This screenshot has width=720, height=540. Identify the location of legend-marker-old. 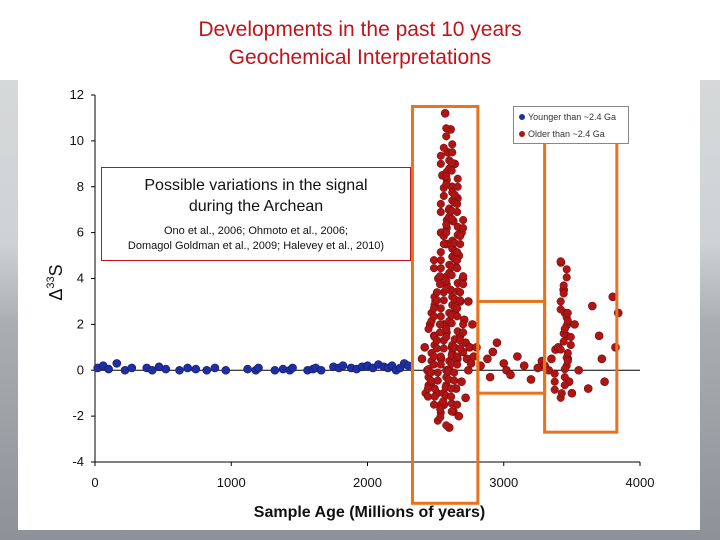
(522, 134).